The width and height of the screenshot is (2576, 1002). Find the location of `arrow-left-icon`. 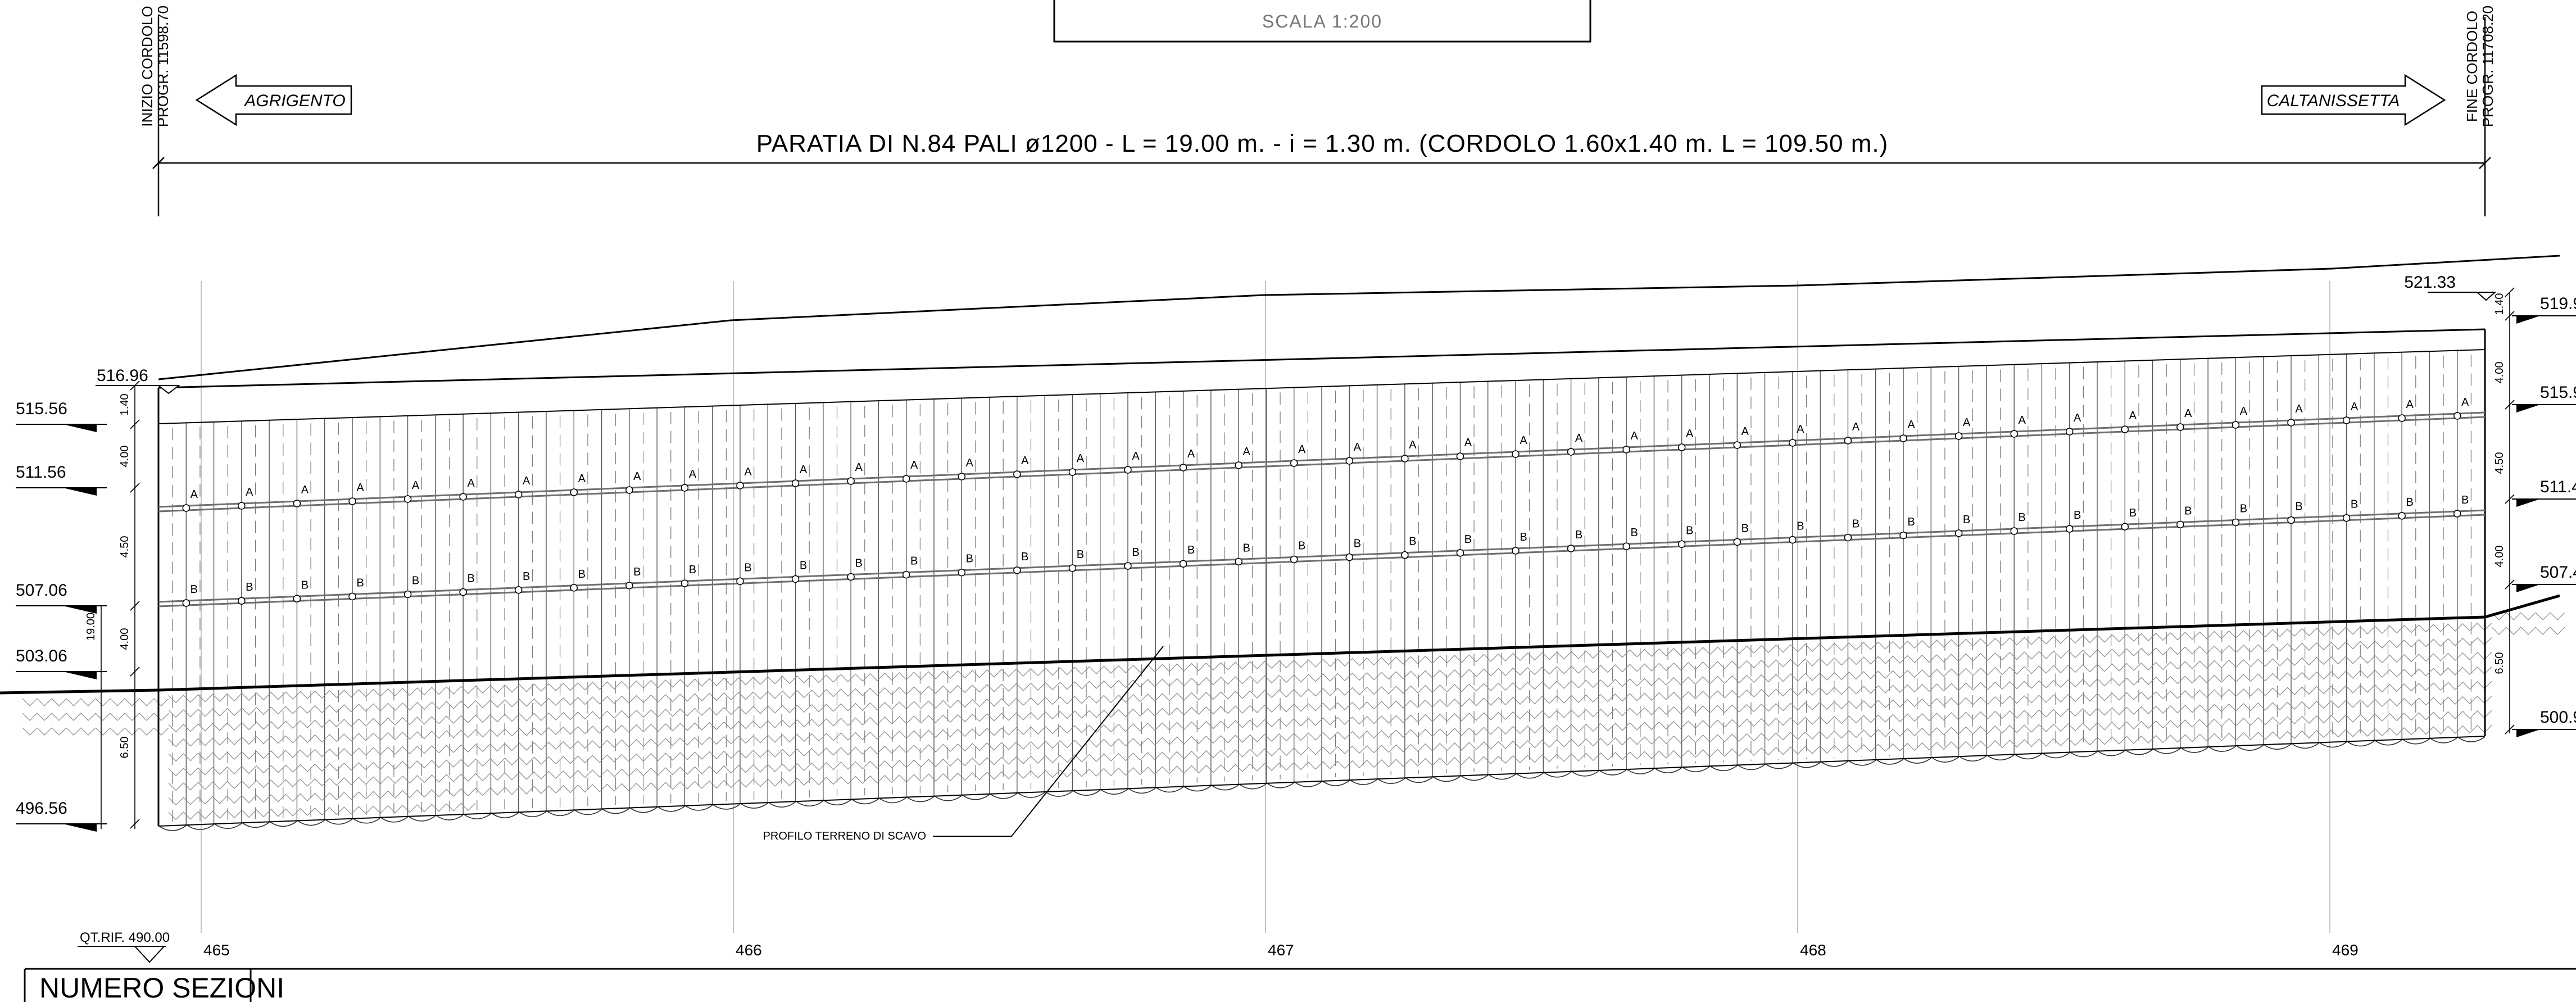

arrow-left-icon is located at coordinates (273, 100).